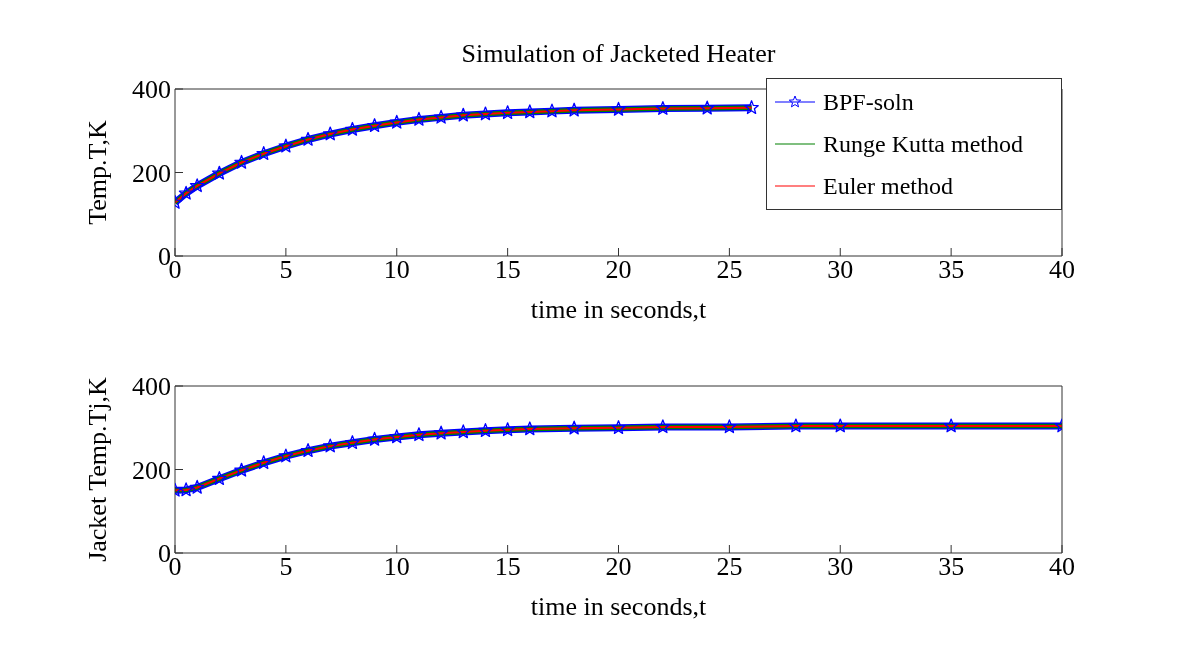 Image resolution: width=1189 pixels, height=648 pixels. What do you see at coordinates (97, 172) in the screenshot?
I see `y-axis-title: Temp.T,K` at bounding box center [97, 172].